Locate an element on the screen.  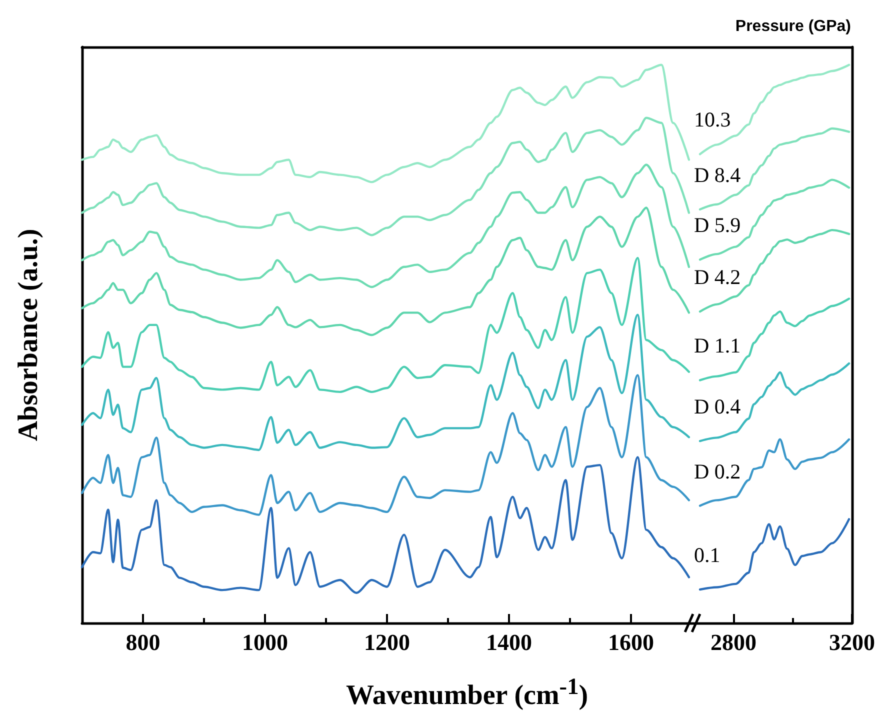
series-label: D 5.9 is located at coordinates (717, 225).